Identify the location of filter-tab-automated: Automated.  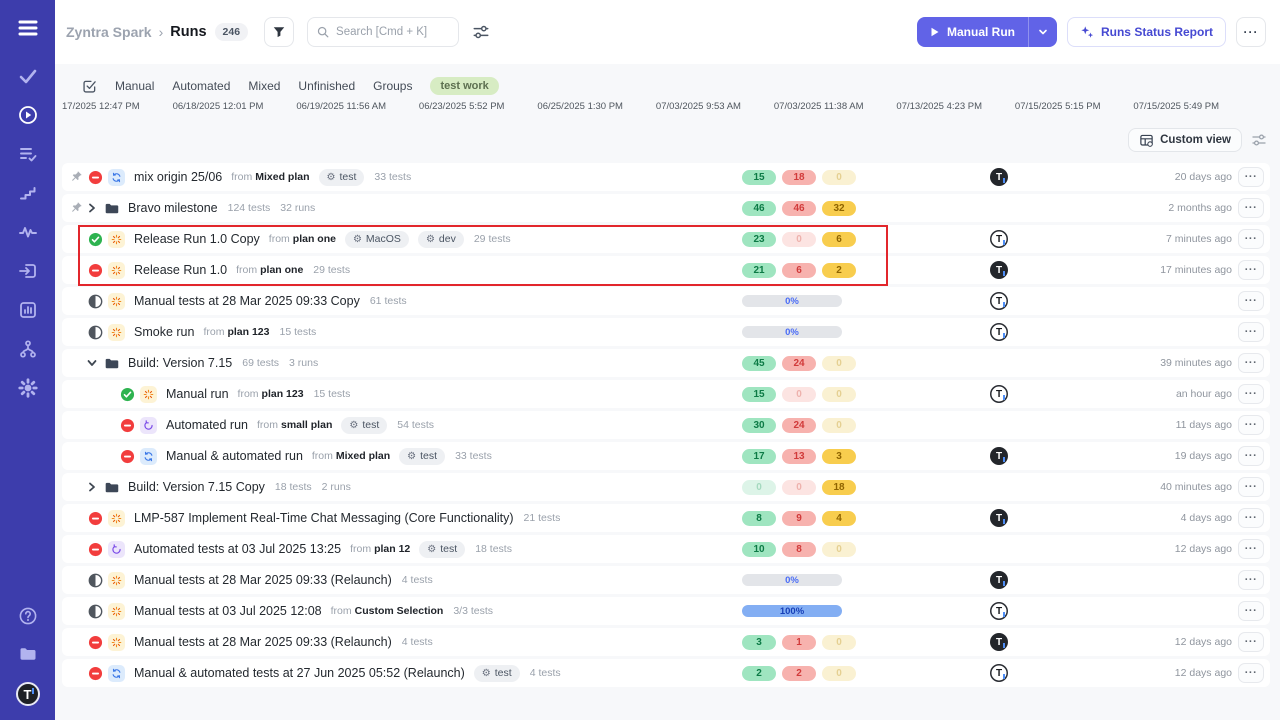
(201, 86).